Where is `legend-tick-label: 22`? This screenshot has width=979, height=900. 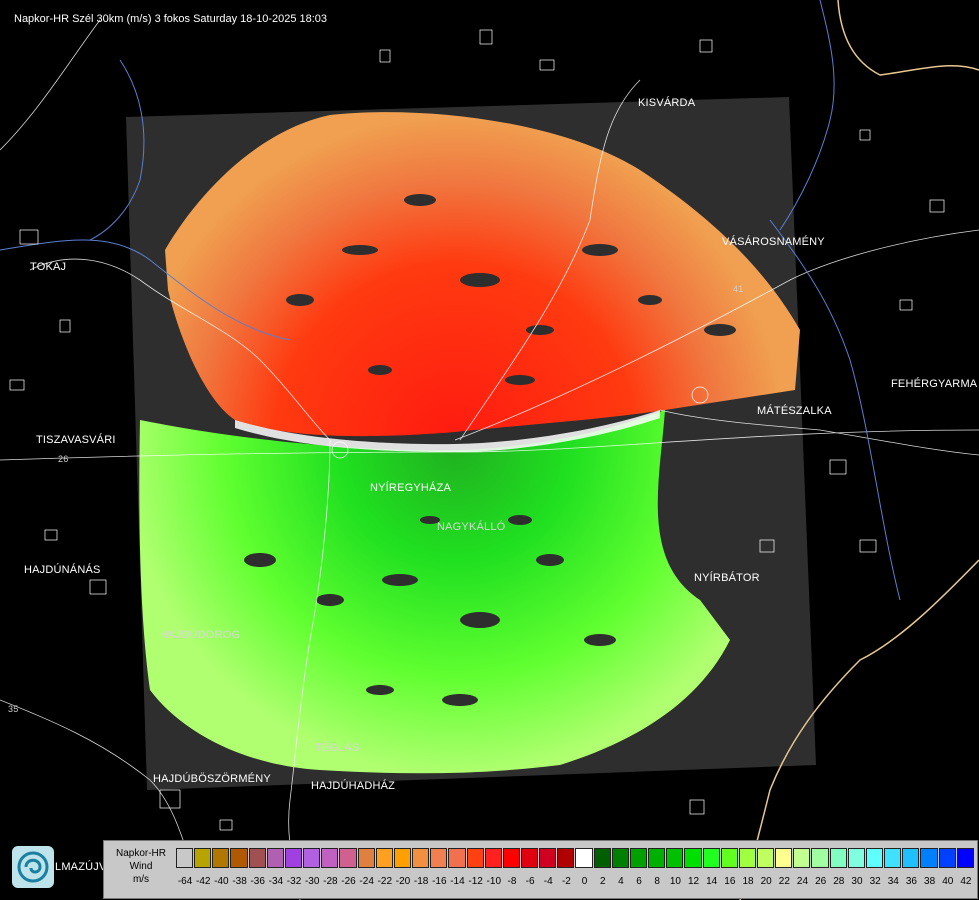
legend-tick-label: 22 is located at coordinates (784, 881).